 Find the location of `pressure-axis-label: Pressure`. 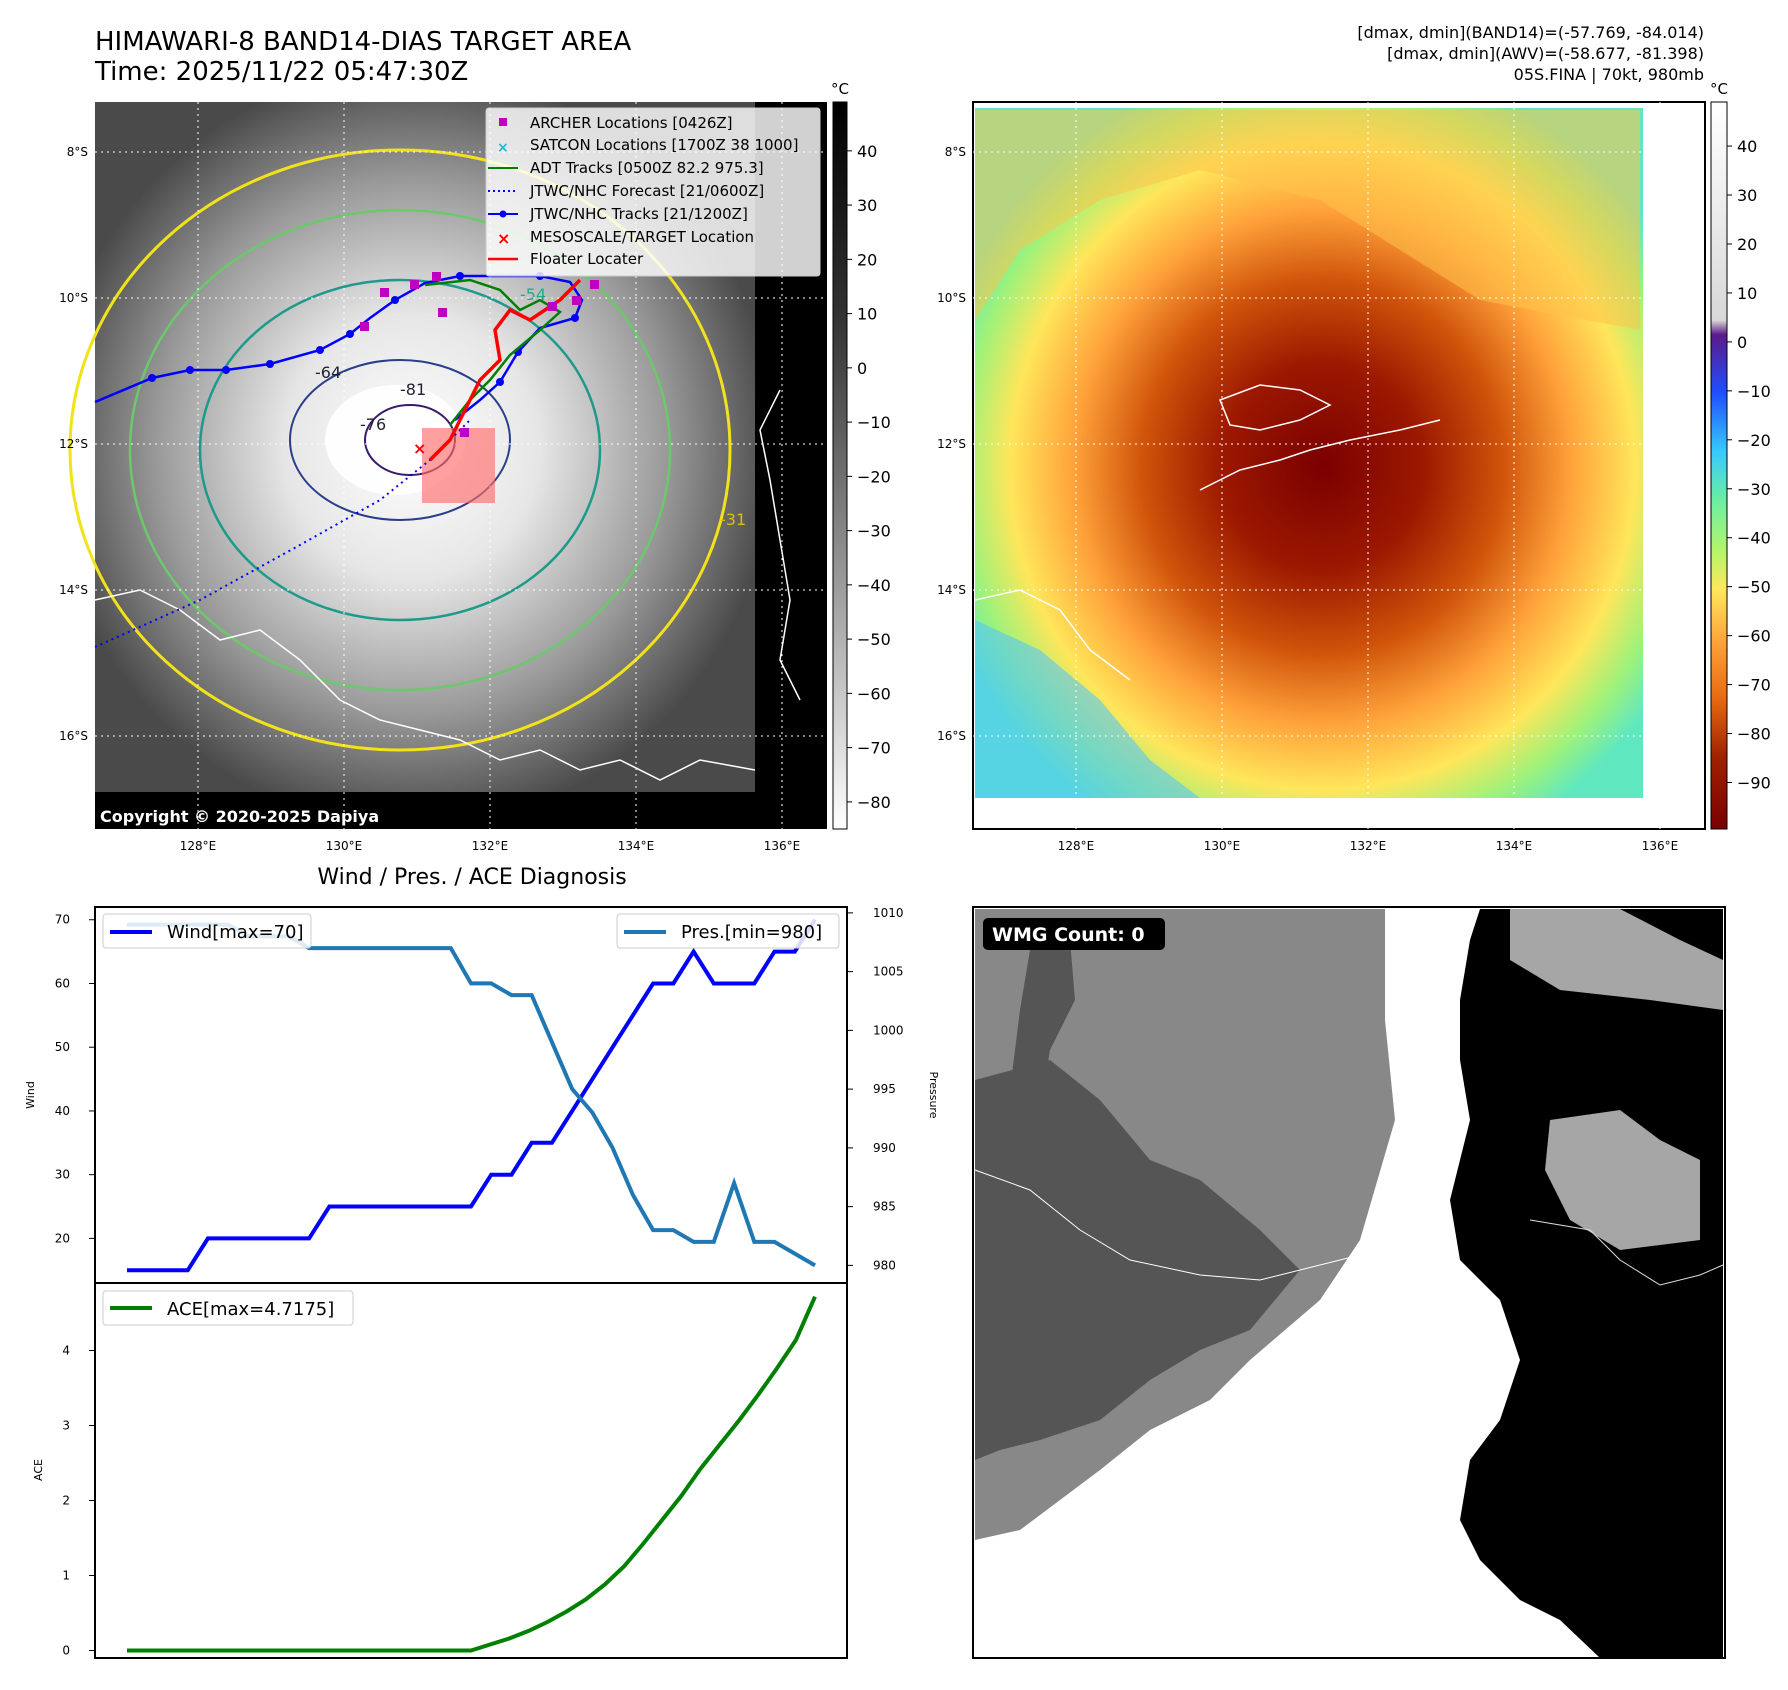

pressure-axis-label: Pressure is located at coordinates (933, 1095).